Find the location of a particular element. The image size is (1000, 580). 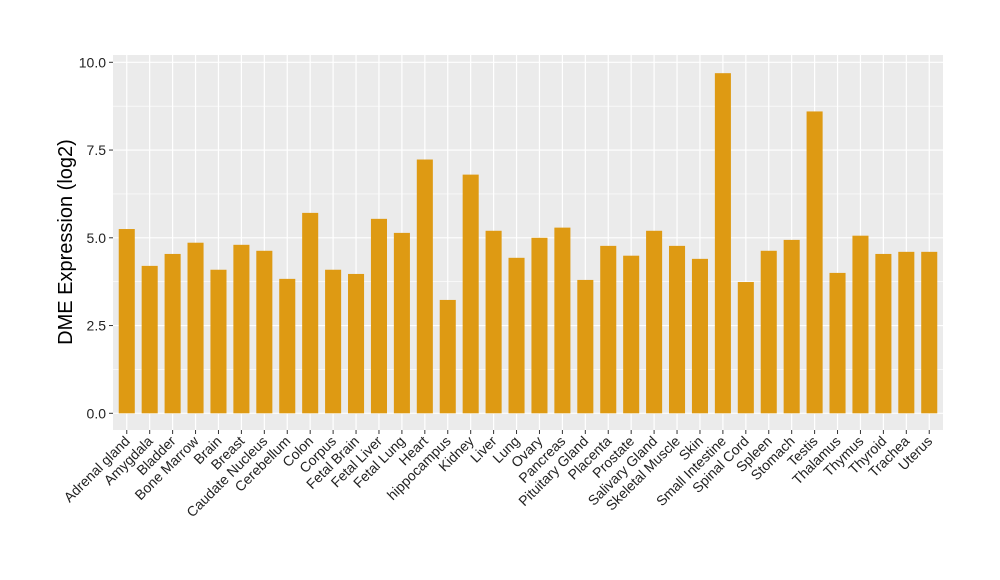

bar-small-intestine is located at coordinates (722, 243).